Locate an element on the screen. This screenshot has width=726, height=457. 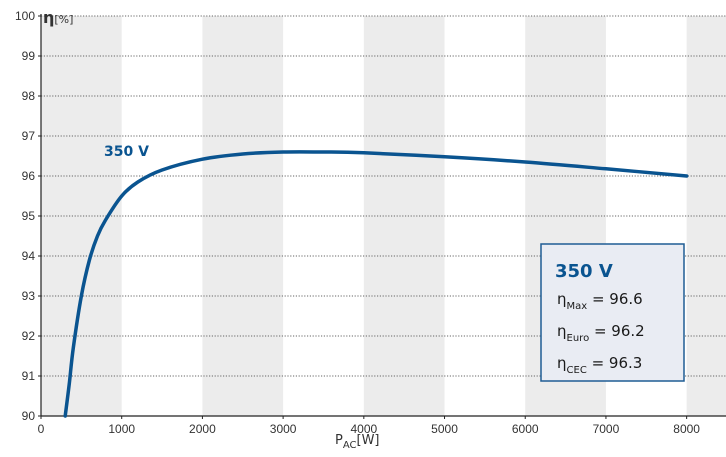
x-tick-3000: 3000 is located at coordinates (283, 429).